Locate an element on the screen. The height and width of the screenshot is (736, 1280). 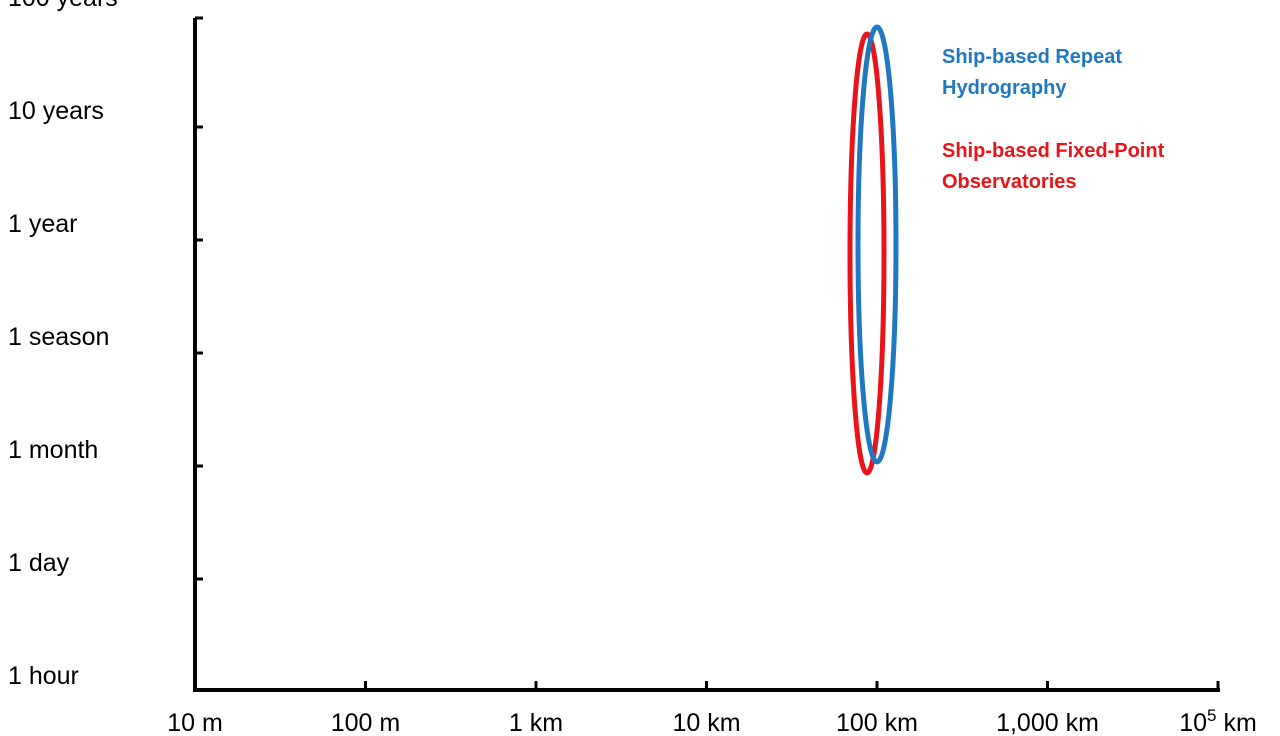
repeat-hydrography-ellipse is located at coordinates (877, 244).